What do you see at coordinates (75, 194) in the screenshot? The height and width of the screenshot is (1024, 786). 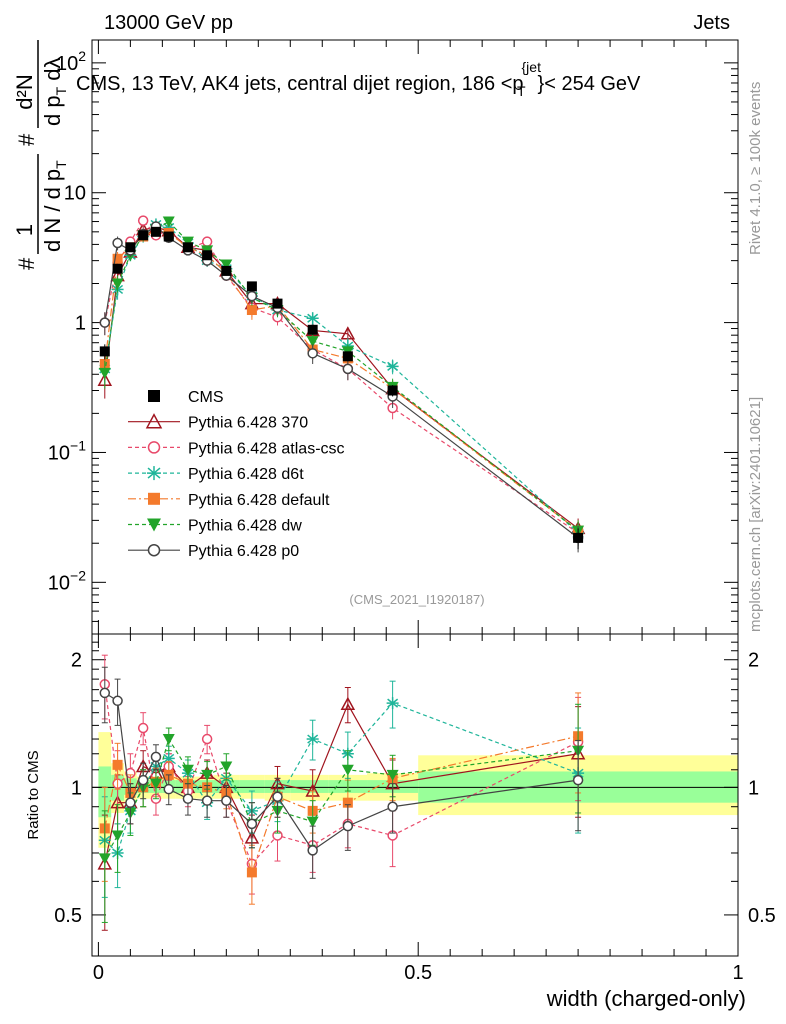 I see `main-y-tick-label: 10` at bounding box center [75, 194].